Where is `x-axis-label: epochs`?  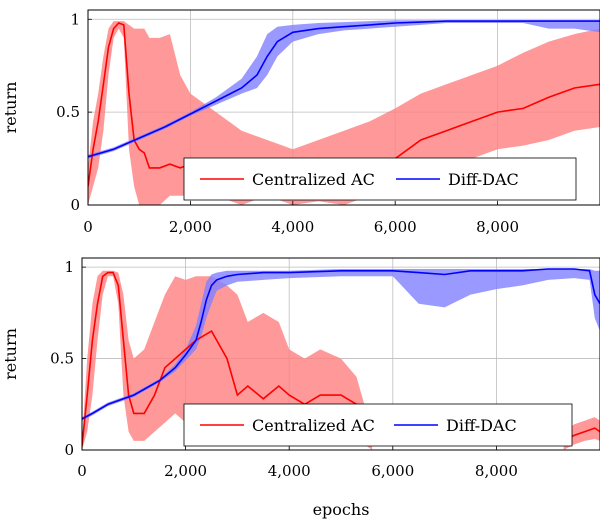
x-axis-label: epochs is located at coordinates (341, 509).